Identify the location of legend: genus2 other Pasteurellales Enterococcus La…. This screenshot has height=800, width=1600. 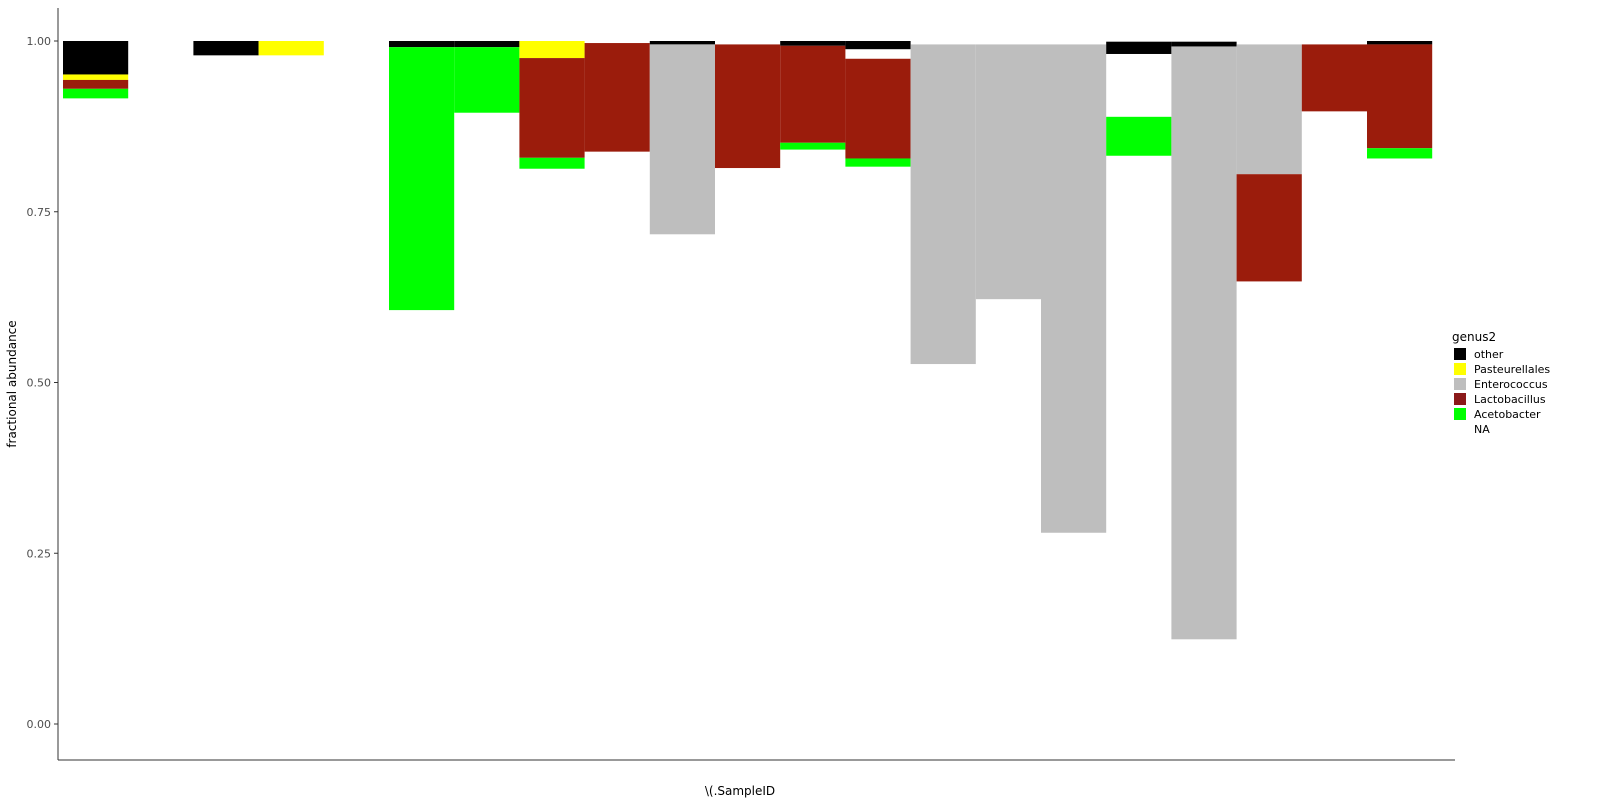
(1501, 383).